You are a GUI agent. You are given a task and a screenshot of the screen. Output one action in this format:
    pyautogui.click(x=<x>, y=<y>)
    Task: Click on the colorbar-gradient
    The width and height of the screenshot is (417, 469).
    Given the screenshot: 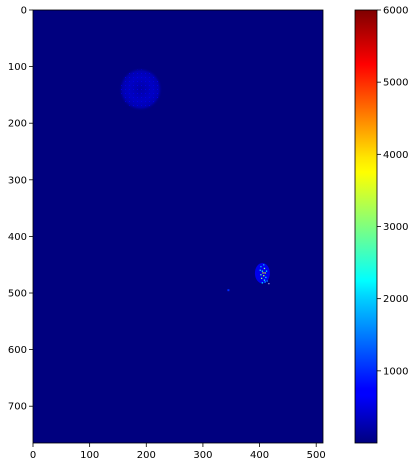 What is the action you would take?
    pyautogui.click(x=366, y=226)
    